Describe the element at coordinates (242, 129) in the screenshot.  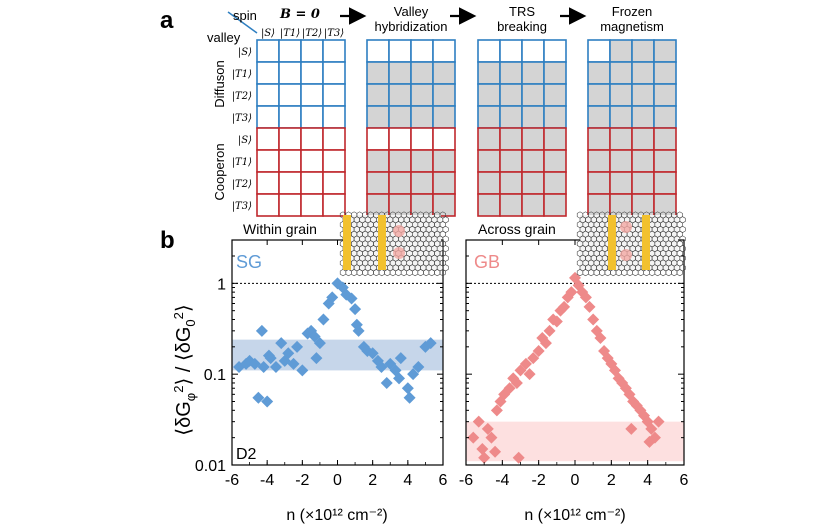
I see `row-state-labels: |S⟩ |T1⟩ |T2⟩ |T3⟩ |S⟩ |T1⟩ |T2⟩ |T3⟩` at that location.